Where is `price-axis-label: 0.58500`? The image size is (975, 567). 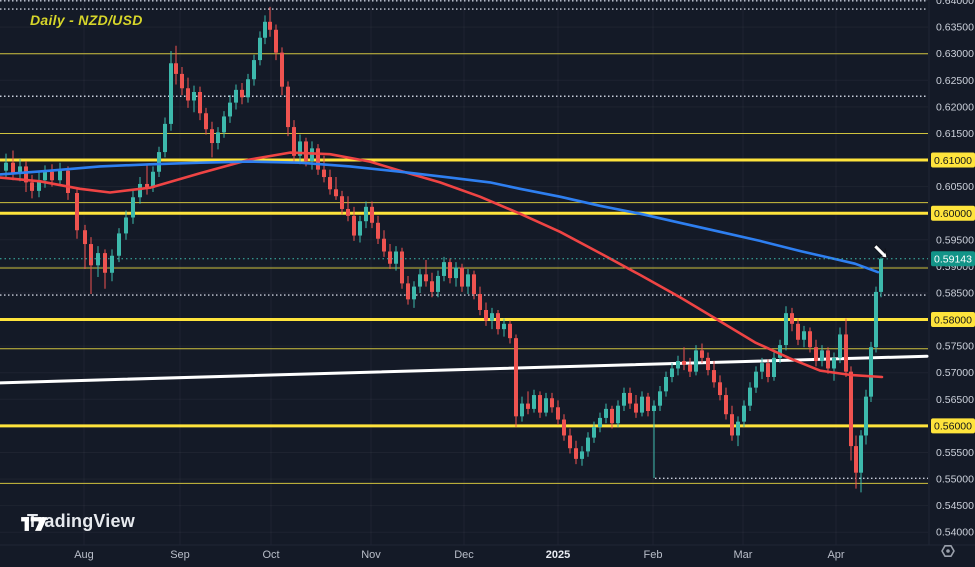
price-axis-label: 0.58500 is located at coordinates (955, 293).